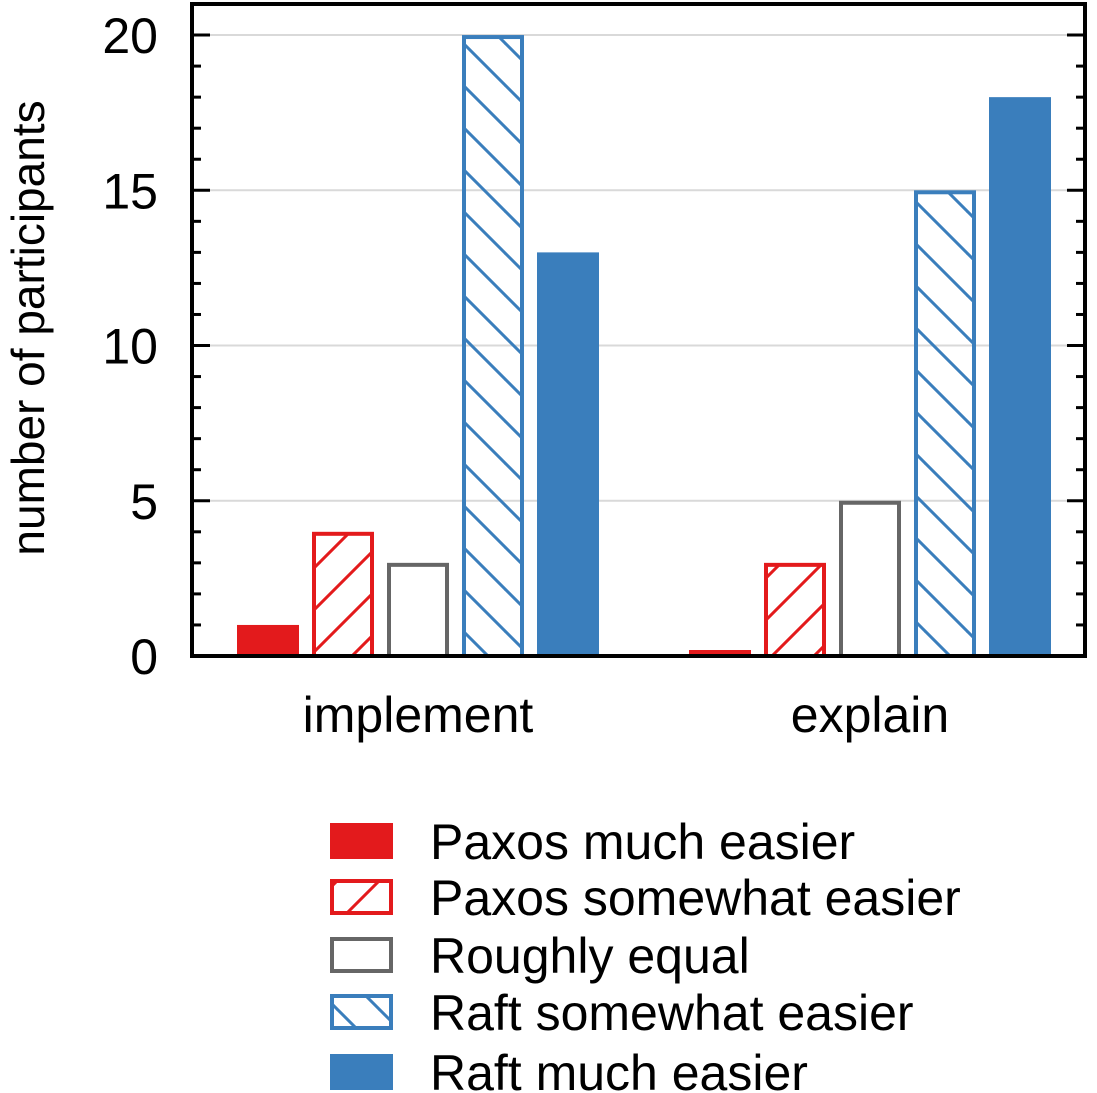 Image resolution: width=1097 pixels, height=1093 pixels. Describe the element at coordinates (144, 657) in the screenshot. I see `y-tick-label: 0` at that location.